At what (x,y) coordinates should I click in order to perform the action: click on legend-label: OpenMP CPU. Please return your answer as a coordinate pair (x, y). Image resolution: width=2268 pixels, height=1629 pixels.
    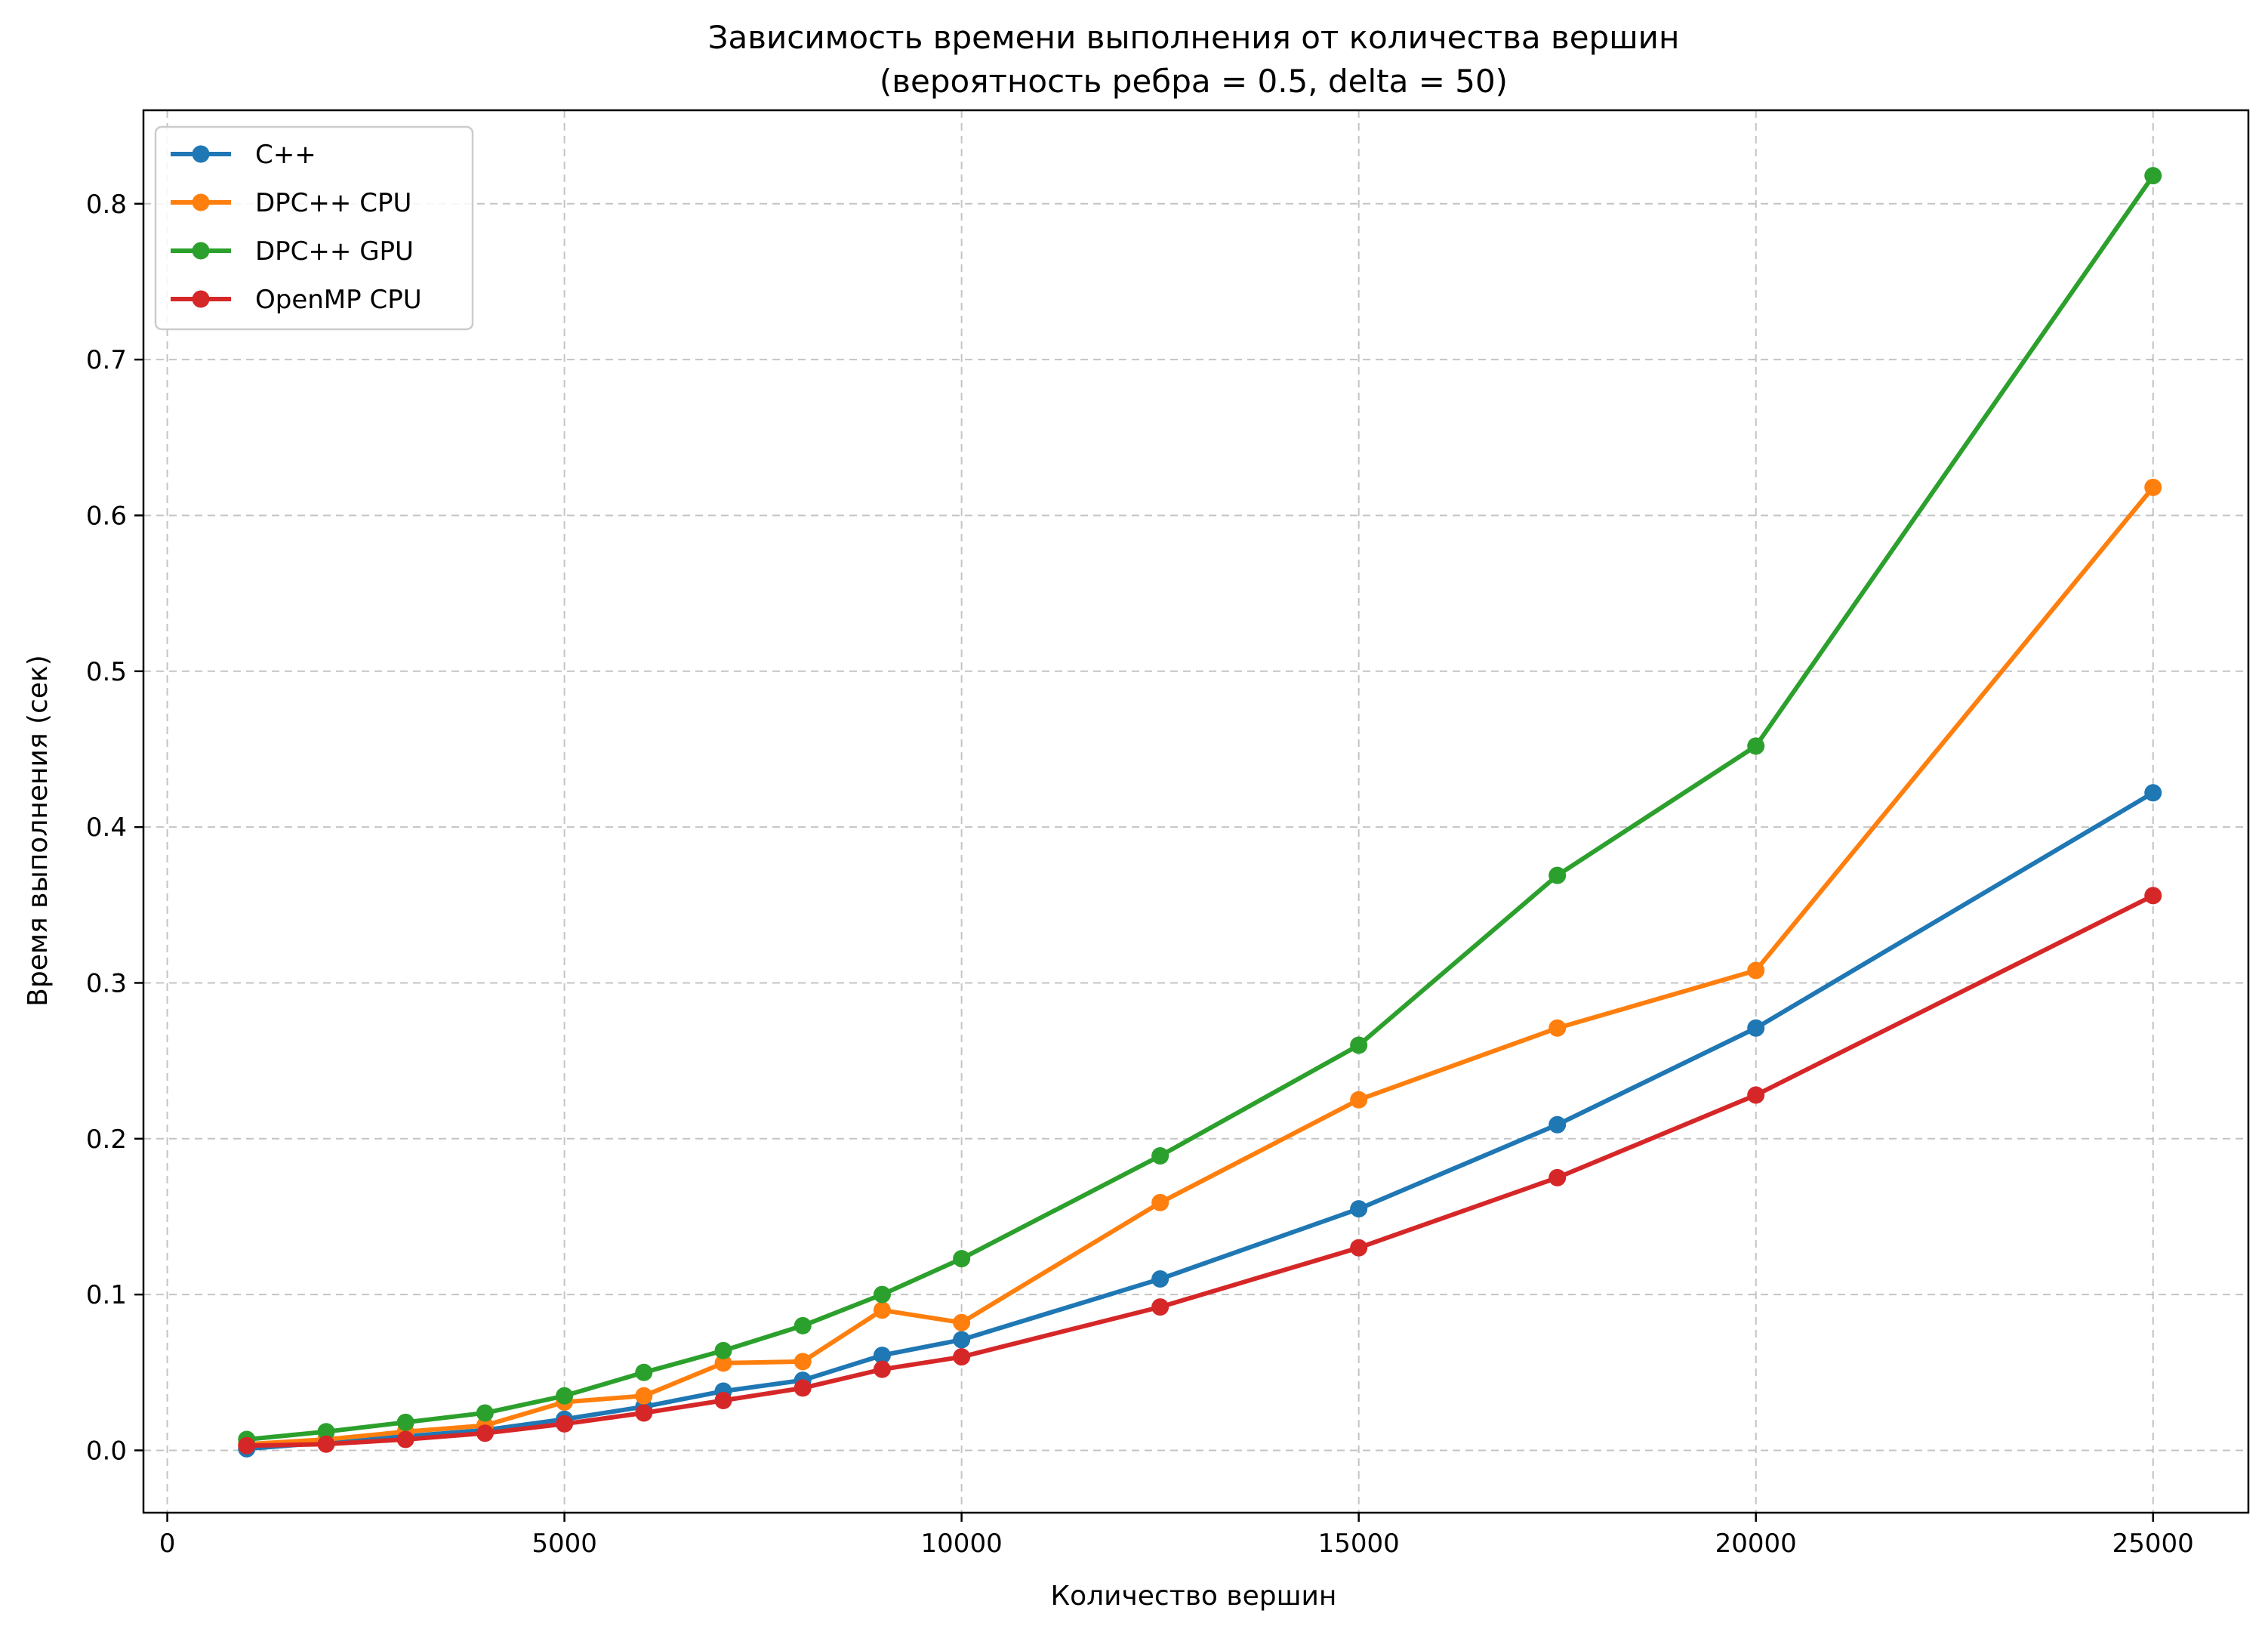
    Looking at the image, I should click on (338, 300).